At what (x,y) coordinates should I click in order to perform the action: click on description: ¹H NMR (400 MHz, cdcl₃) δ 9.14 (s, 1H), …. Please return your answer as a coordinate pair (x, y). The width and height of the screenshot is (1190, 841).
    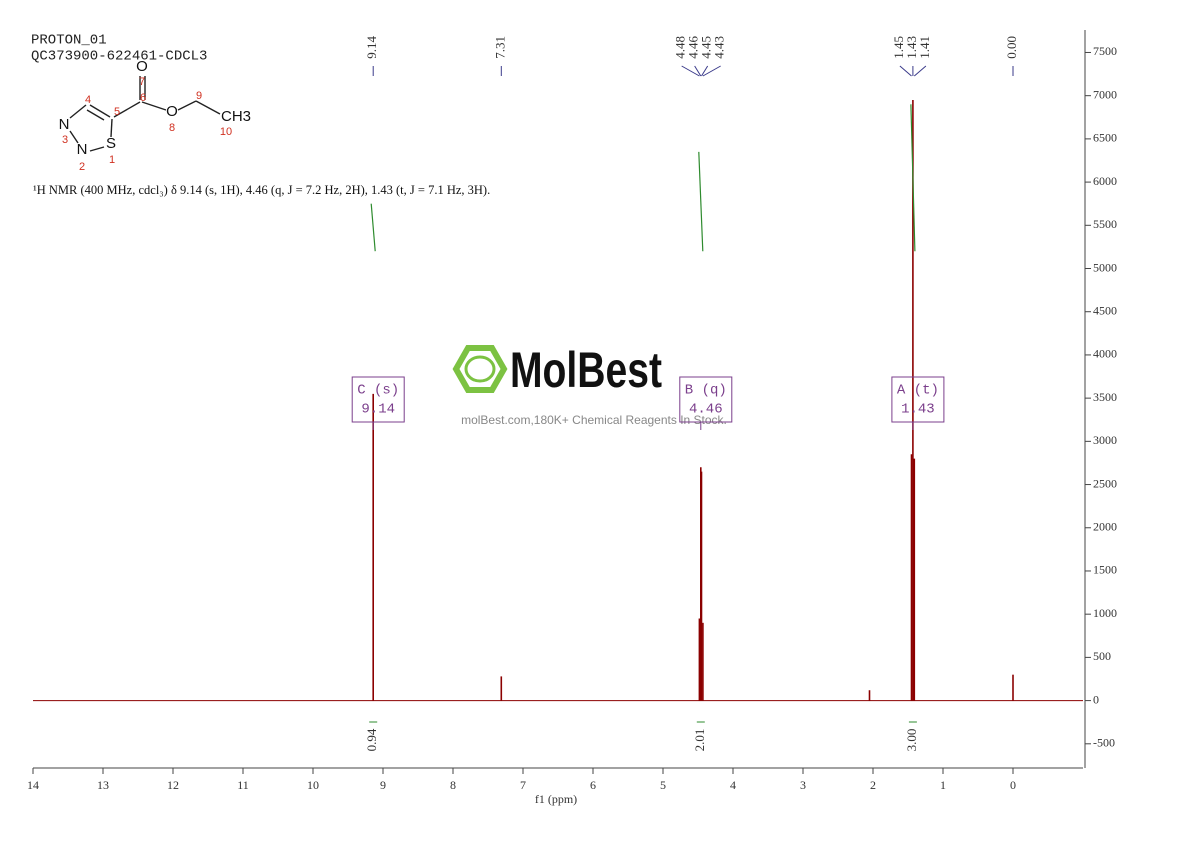
    Looking at the image, I should click on (261, 190).